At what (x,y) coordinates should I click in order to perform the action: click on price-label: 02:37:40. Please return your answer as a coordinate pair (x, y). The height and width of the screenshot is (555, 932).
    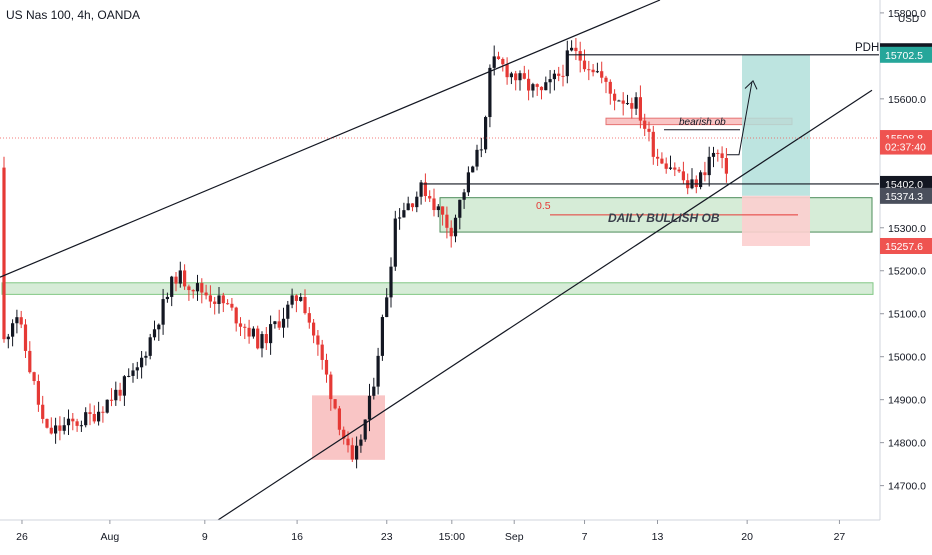
    Looking at the image, I should click on (905, 148).